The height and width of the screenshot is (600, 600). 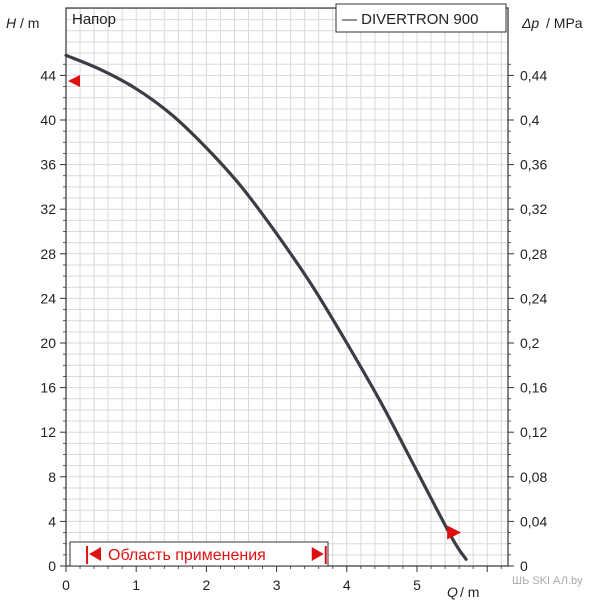 I want to click on y2-tick-label: 0,36, so click(x=533, y=165).